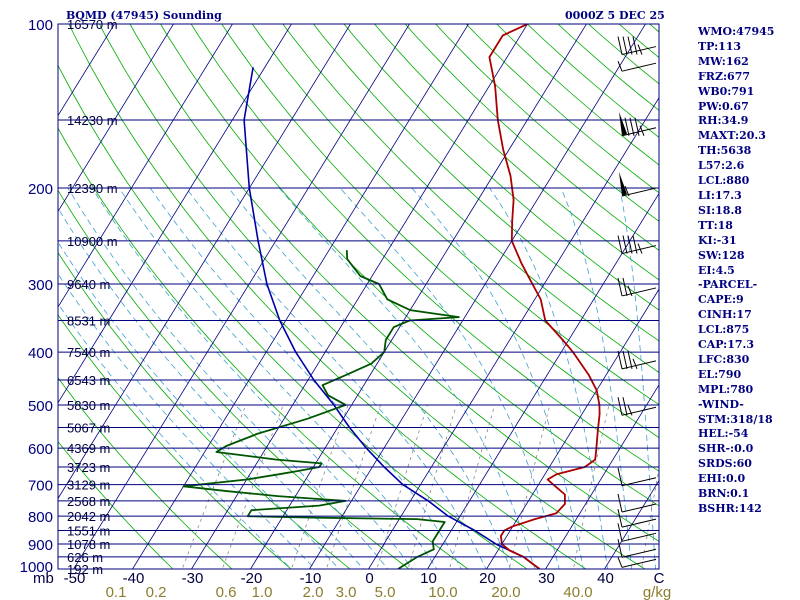  Describe the element at coordinates (723, 106) in the screenshot. I see `index-item: PW:0.67` at that location.